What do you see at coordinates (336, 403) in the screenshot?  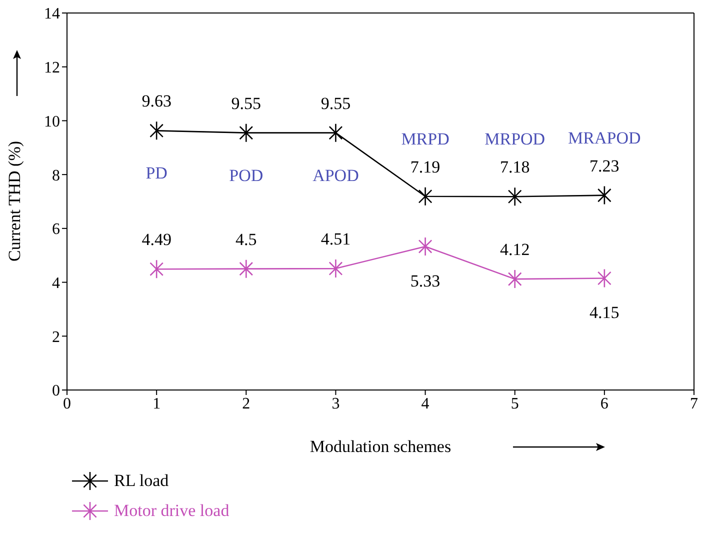 I see `x-tick-label: 3` at bounding box center [336, 403].